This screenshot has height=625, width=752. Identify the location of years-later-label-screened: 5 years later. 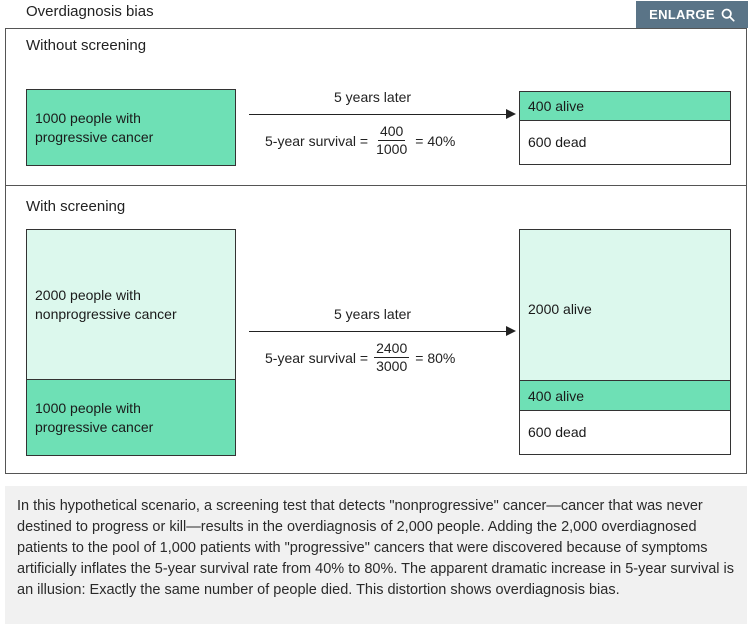
(373, 314).